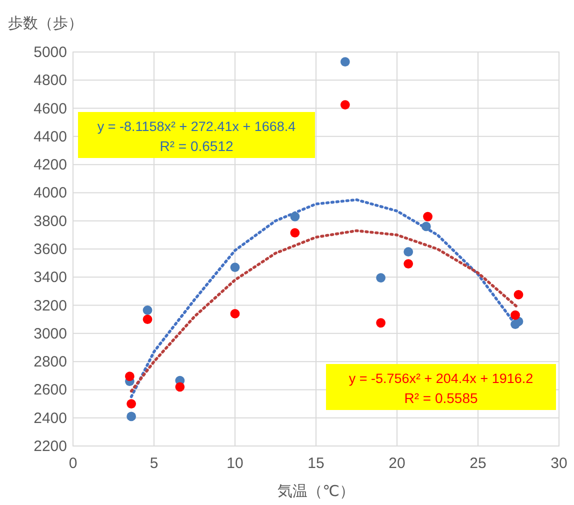 The height and width of the screenshot is (505, 574). I want to click on x-tick-label: 30, so click(559, 463).